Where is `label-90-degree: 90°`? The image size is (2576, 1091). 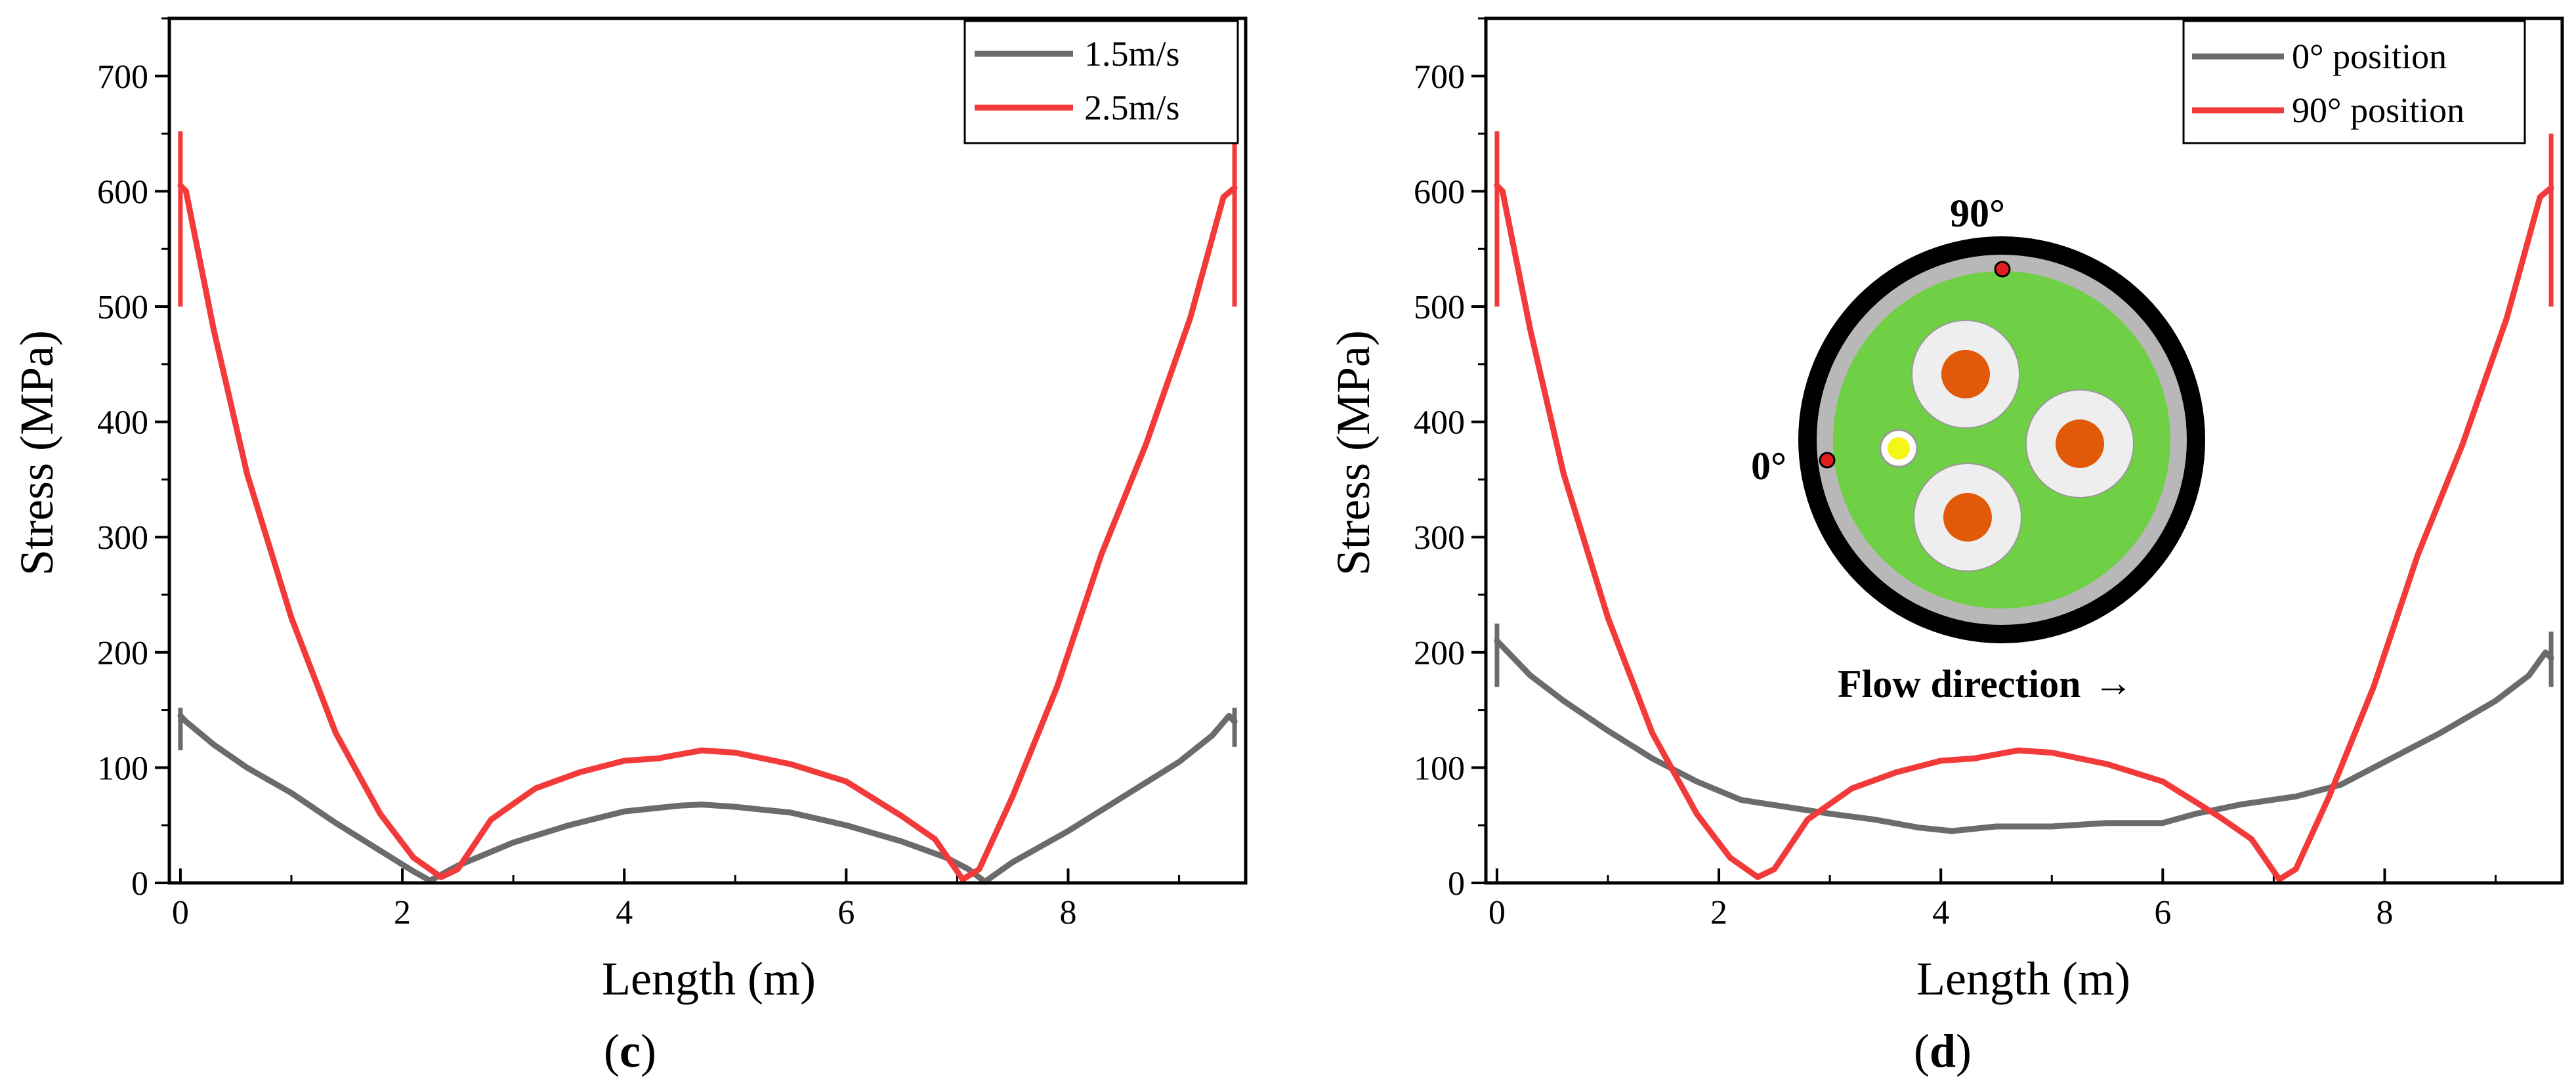
label-90-degree: 90° is located at coordinates (1977, 213).